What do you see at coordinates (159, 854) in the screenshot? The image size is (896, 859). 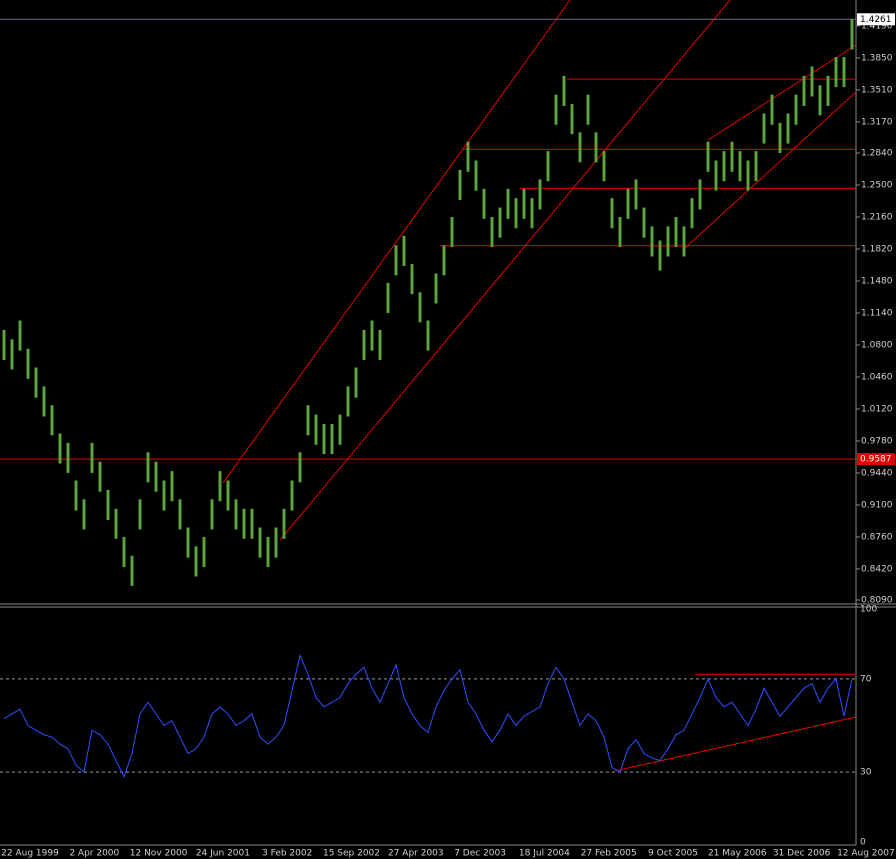 I see `x-tick-label: 12 Nov 2000` at bounding box center [159, 854].